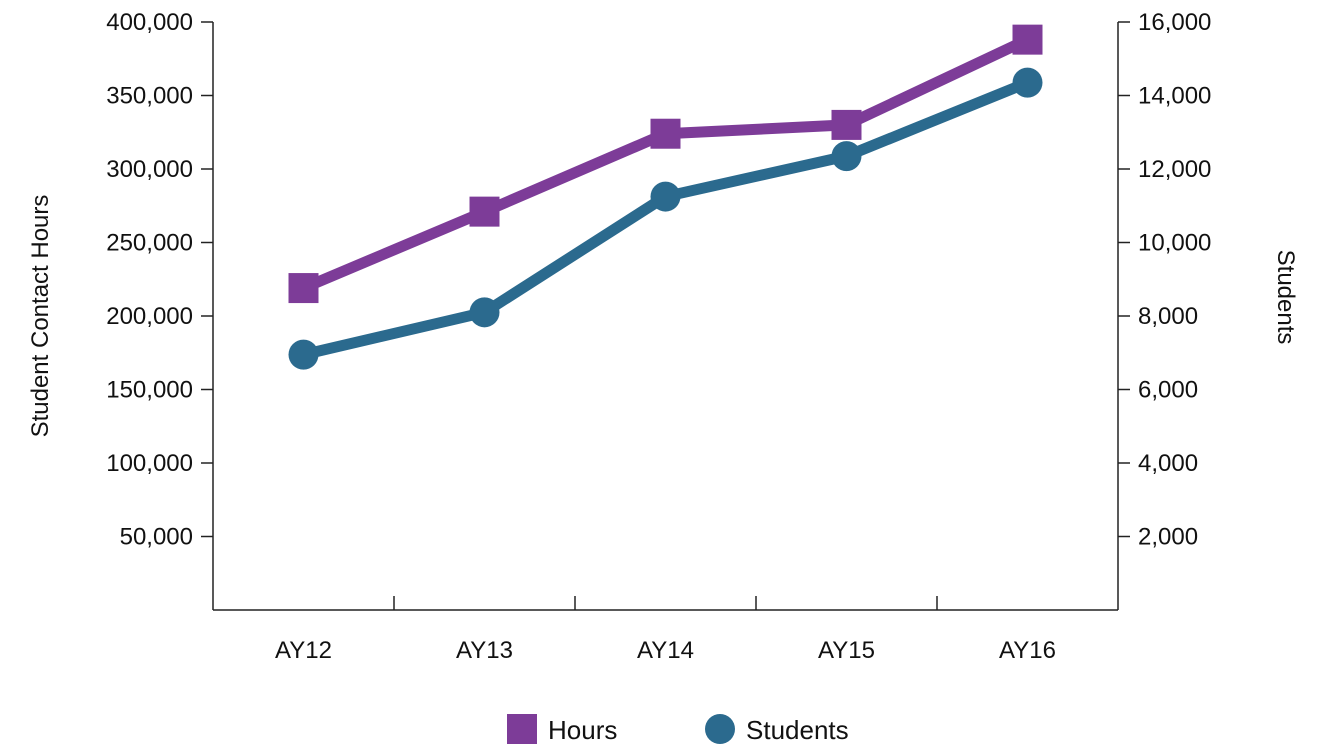 The width and height of the screenshot is (1333, 747). What do you see at coordinates (156, 537) in the screenshot?
I see `left-axis-tick-label: 50,000` at bounding box center [156, 537].